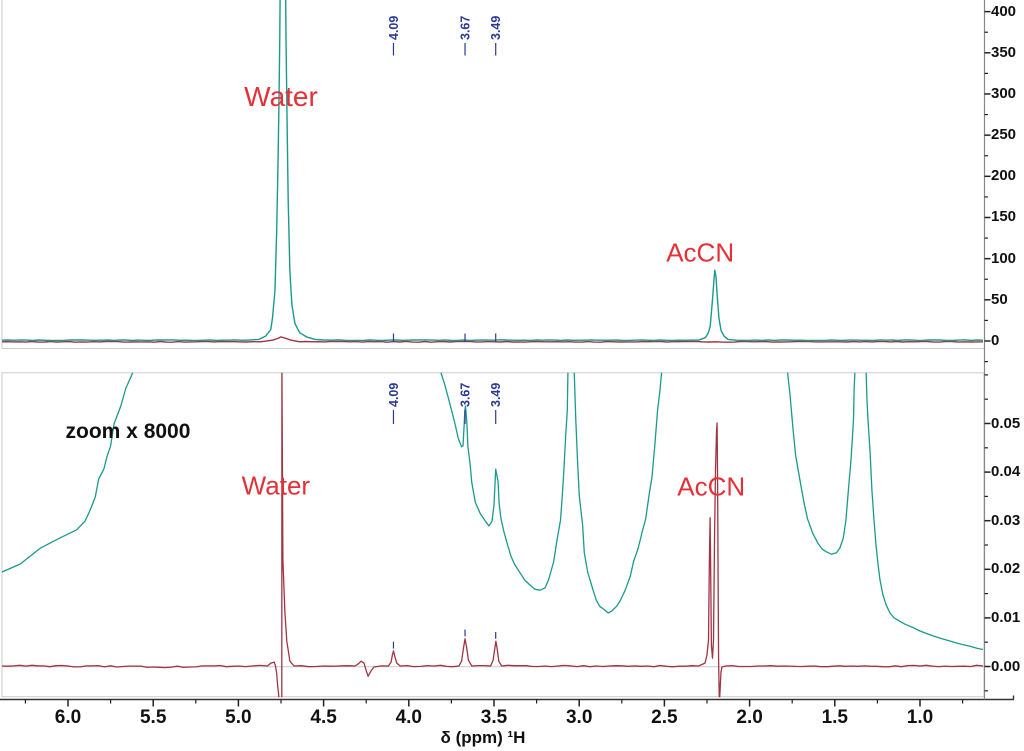 This screenshot has width=1024, height=751. Describe the element at coordinates (1006, 569) in the screenshot. I see `y-tick-label: 0.02` at that location.